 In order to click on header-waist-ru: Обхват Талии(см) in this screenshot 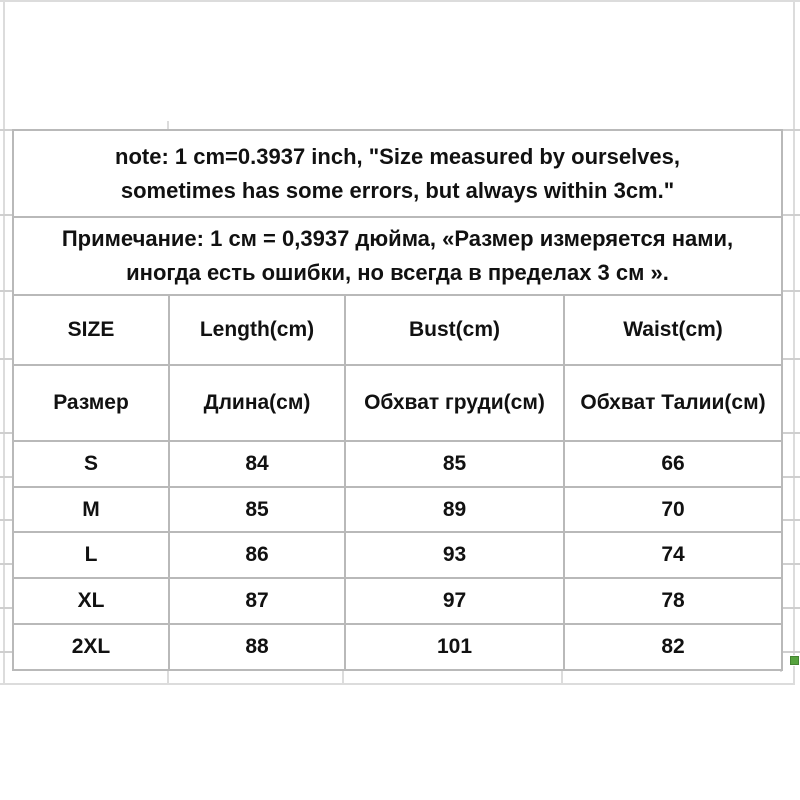, I will do `click(673, 403)`.